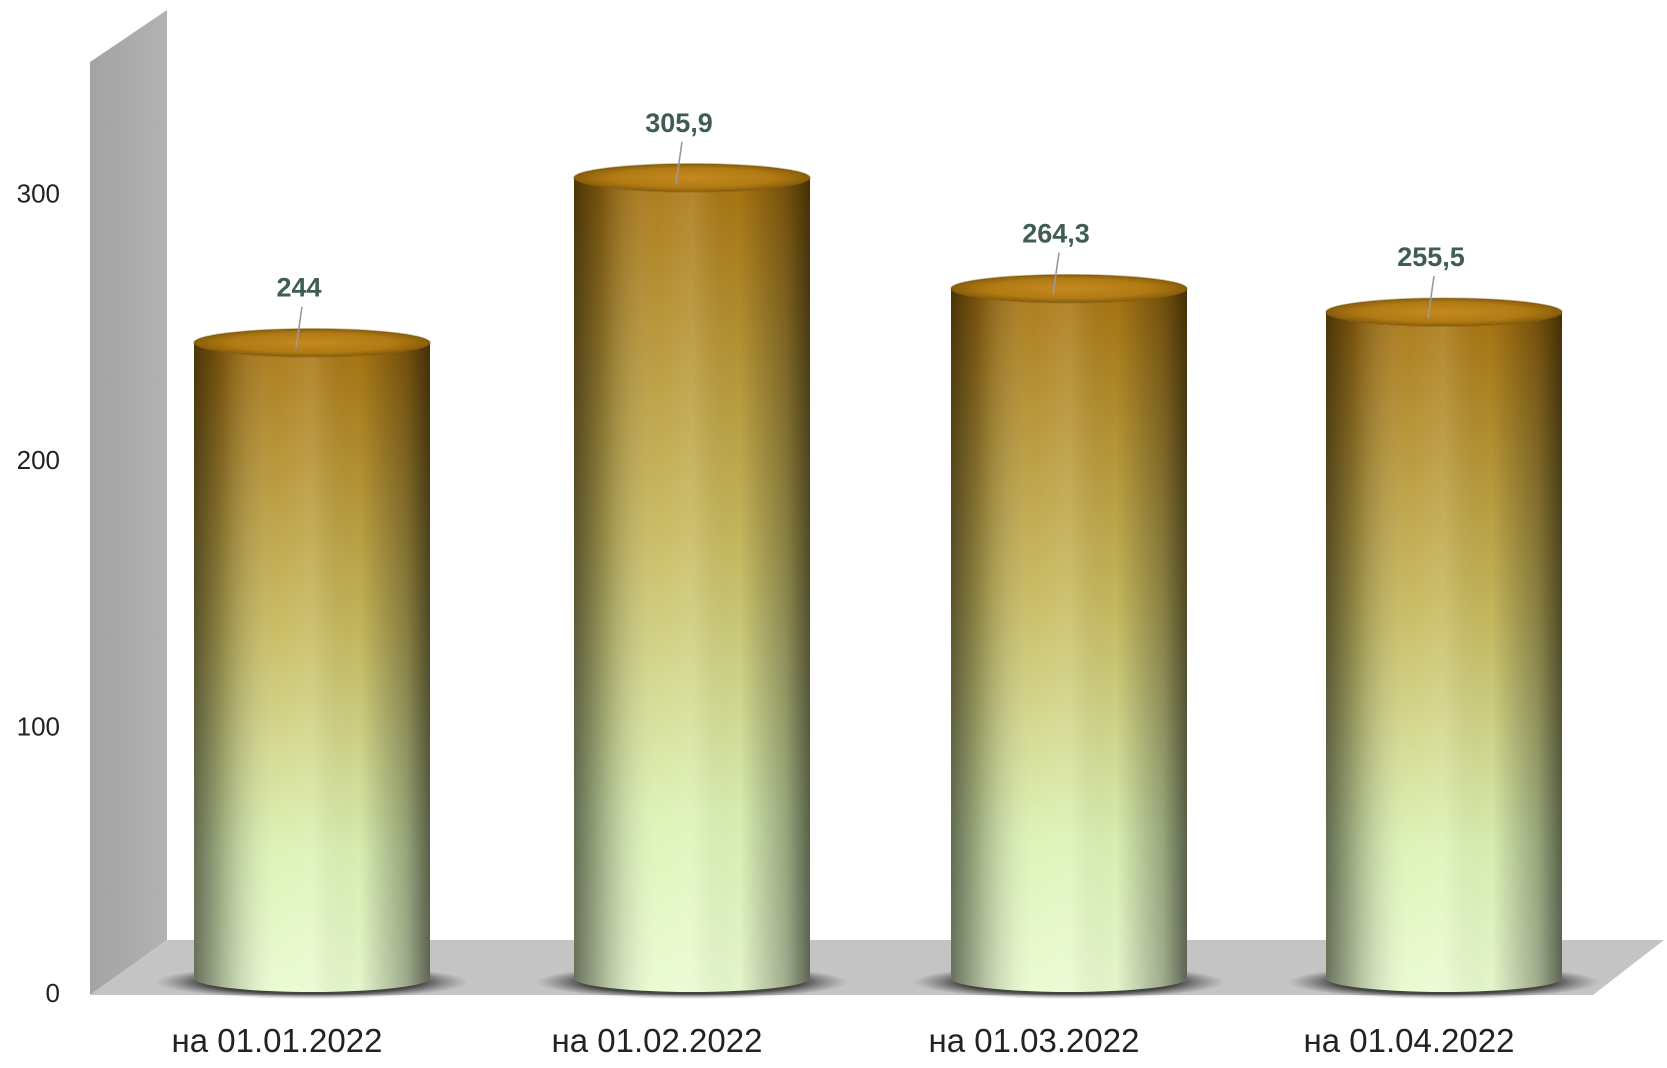 The height and width of the screenshot is (1068, 1667). Describe the element at coordinates (679, 123) in the screenshot. I see `data-label: 305,9` at that location.